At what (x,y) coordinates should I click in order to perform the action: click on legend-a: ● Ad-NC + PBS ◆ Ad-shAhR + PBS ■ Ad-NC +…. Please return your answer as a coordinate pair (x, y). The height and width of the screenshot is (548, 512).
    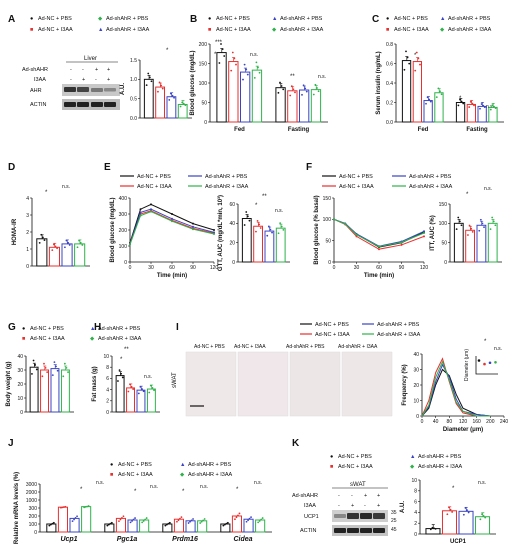
    Looking at the image, I should click on (90, 24).